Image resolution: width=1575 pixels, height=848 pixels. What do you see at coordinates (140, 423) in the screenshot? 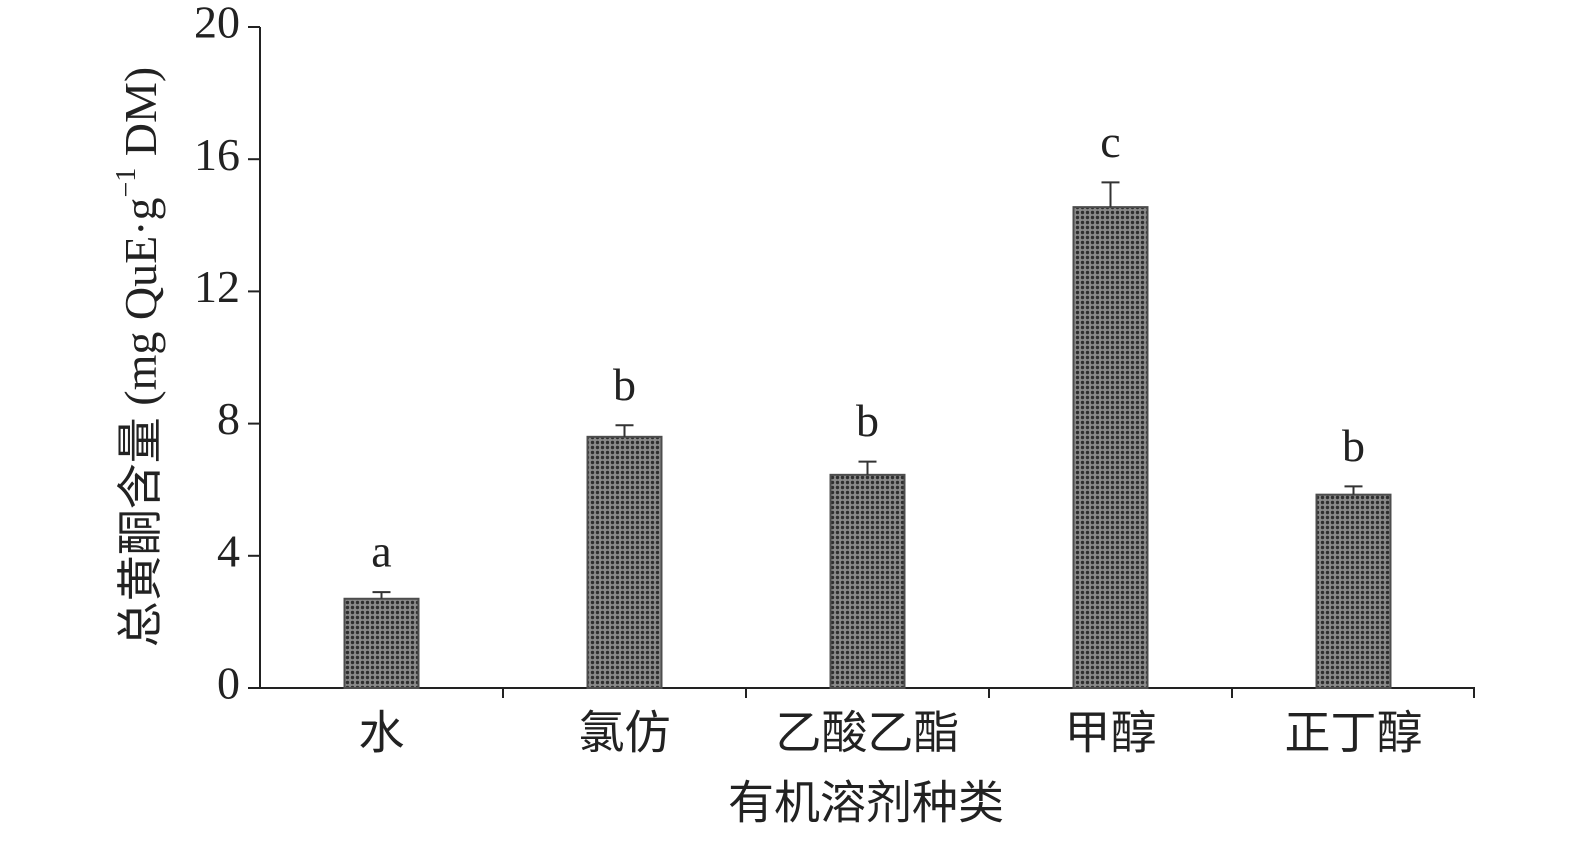
I see `y-label-main: 总黄酮含量 (mg QuE·g` at bounding box center [140, 423].